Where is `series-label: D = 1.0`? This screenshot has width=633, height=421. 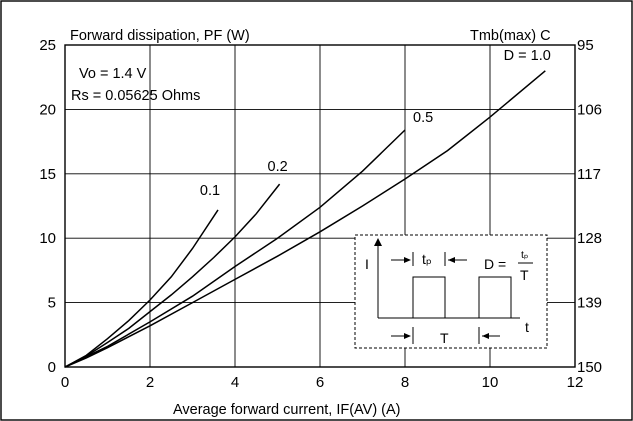 series-label: D = 1.0 is located at coordinates (527, 56).